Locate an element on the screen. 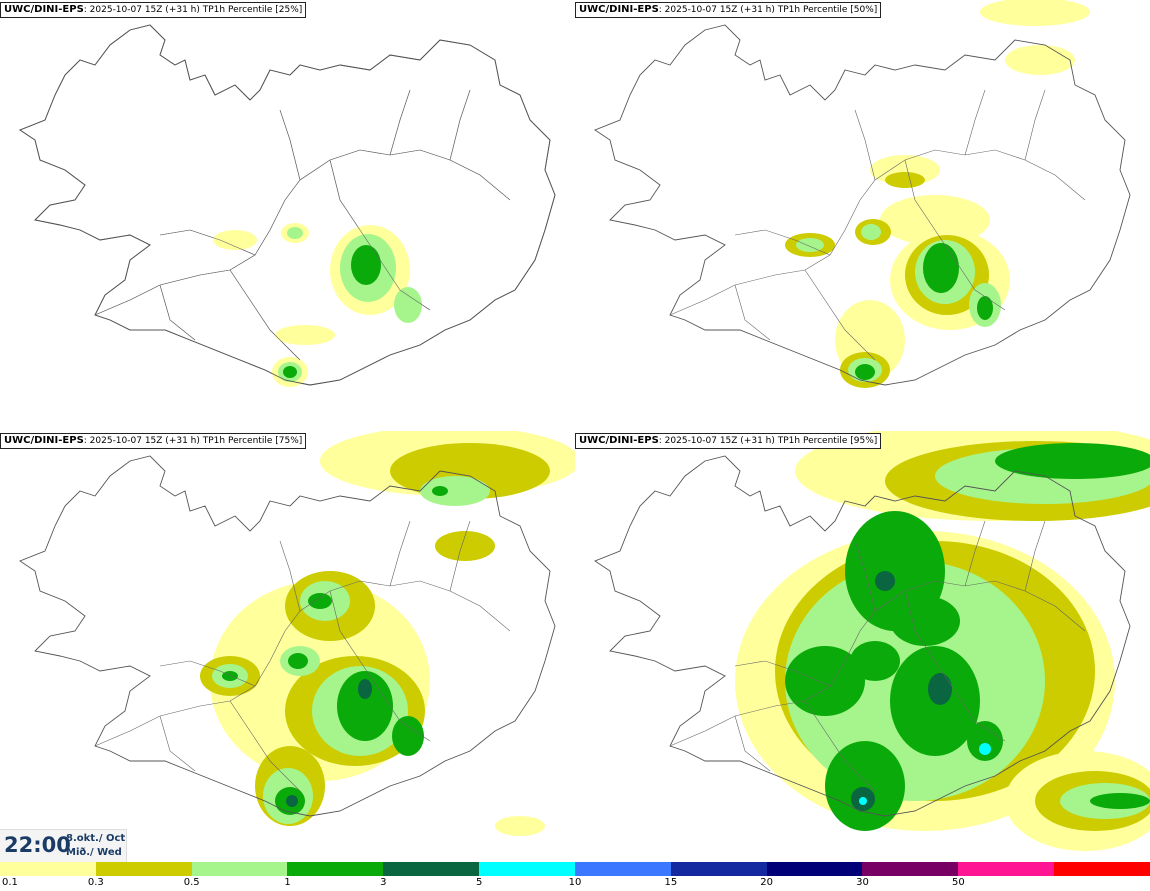 The height and width of the screenshot is (891, 1150). valid-date-line1: 8.okt./ Oct is located at coordinates (96, 838).